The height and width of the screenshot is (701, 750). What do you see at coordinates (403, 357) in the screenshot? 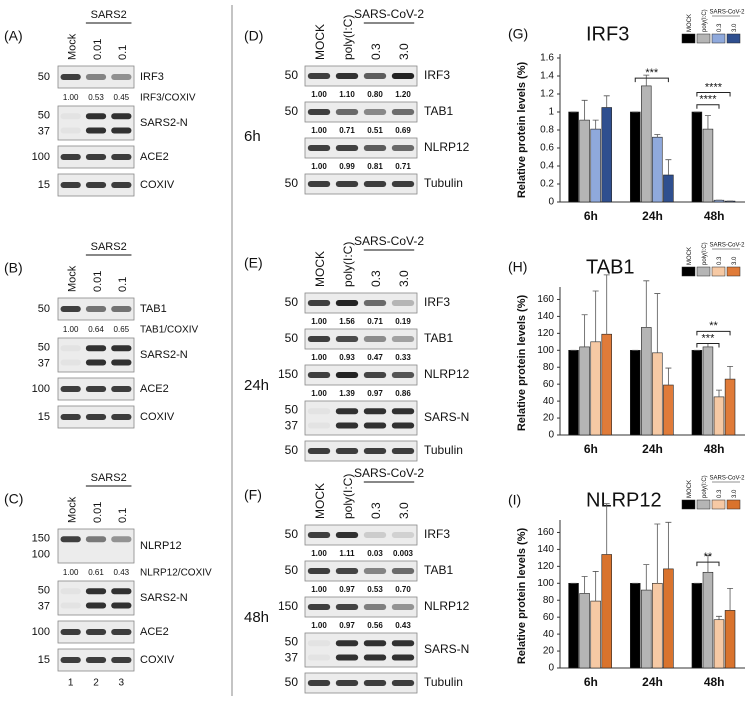
I see `quant-value: 0.33` at bounding box center [403, 357].